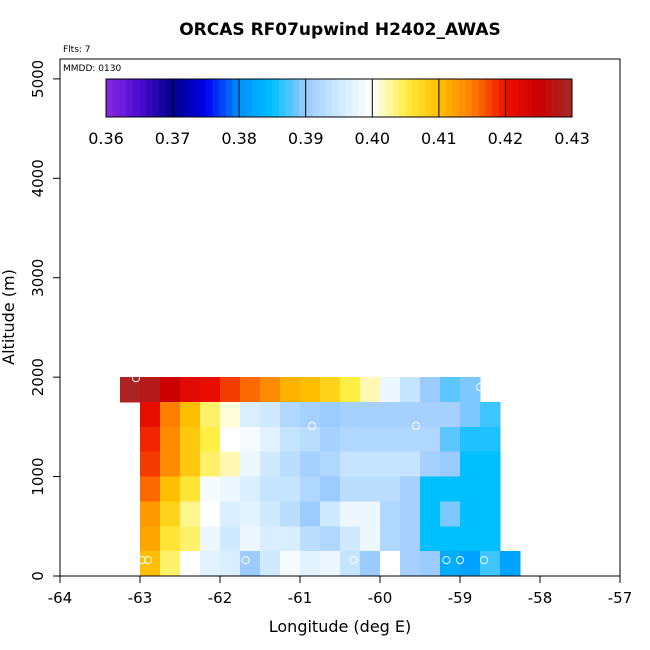 The width and height of the screenshot is (650, 650). Describe the element at coordinates (330, 539) in the screenshot. I see `heatmap-cell-r6-c9` at that location.